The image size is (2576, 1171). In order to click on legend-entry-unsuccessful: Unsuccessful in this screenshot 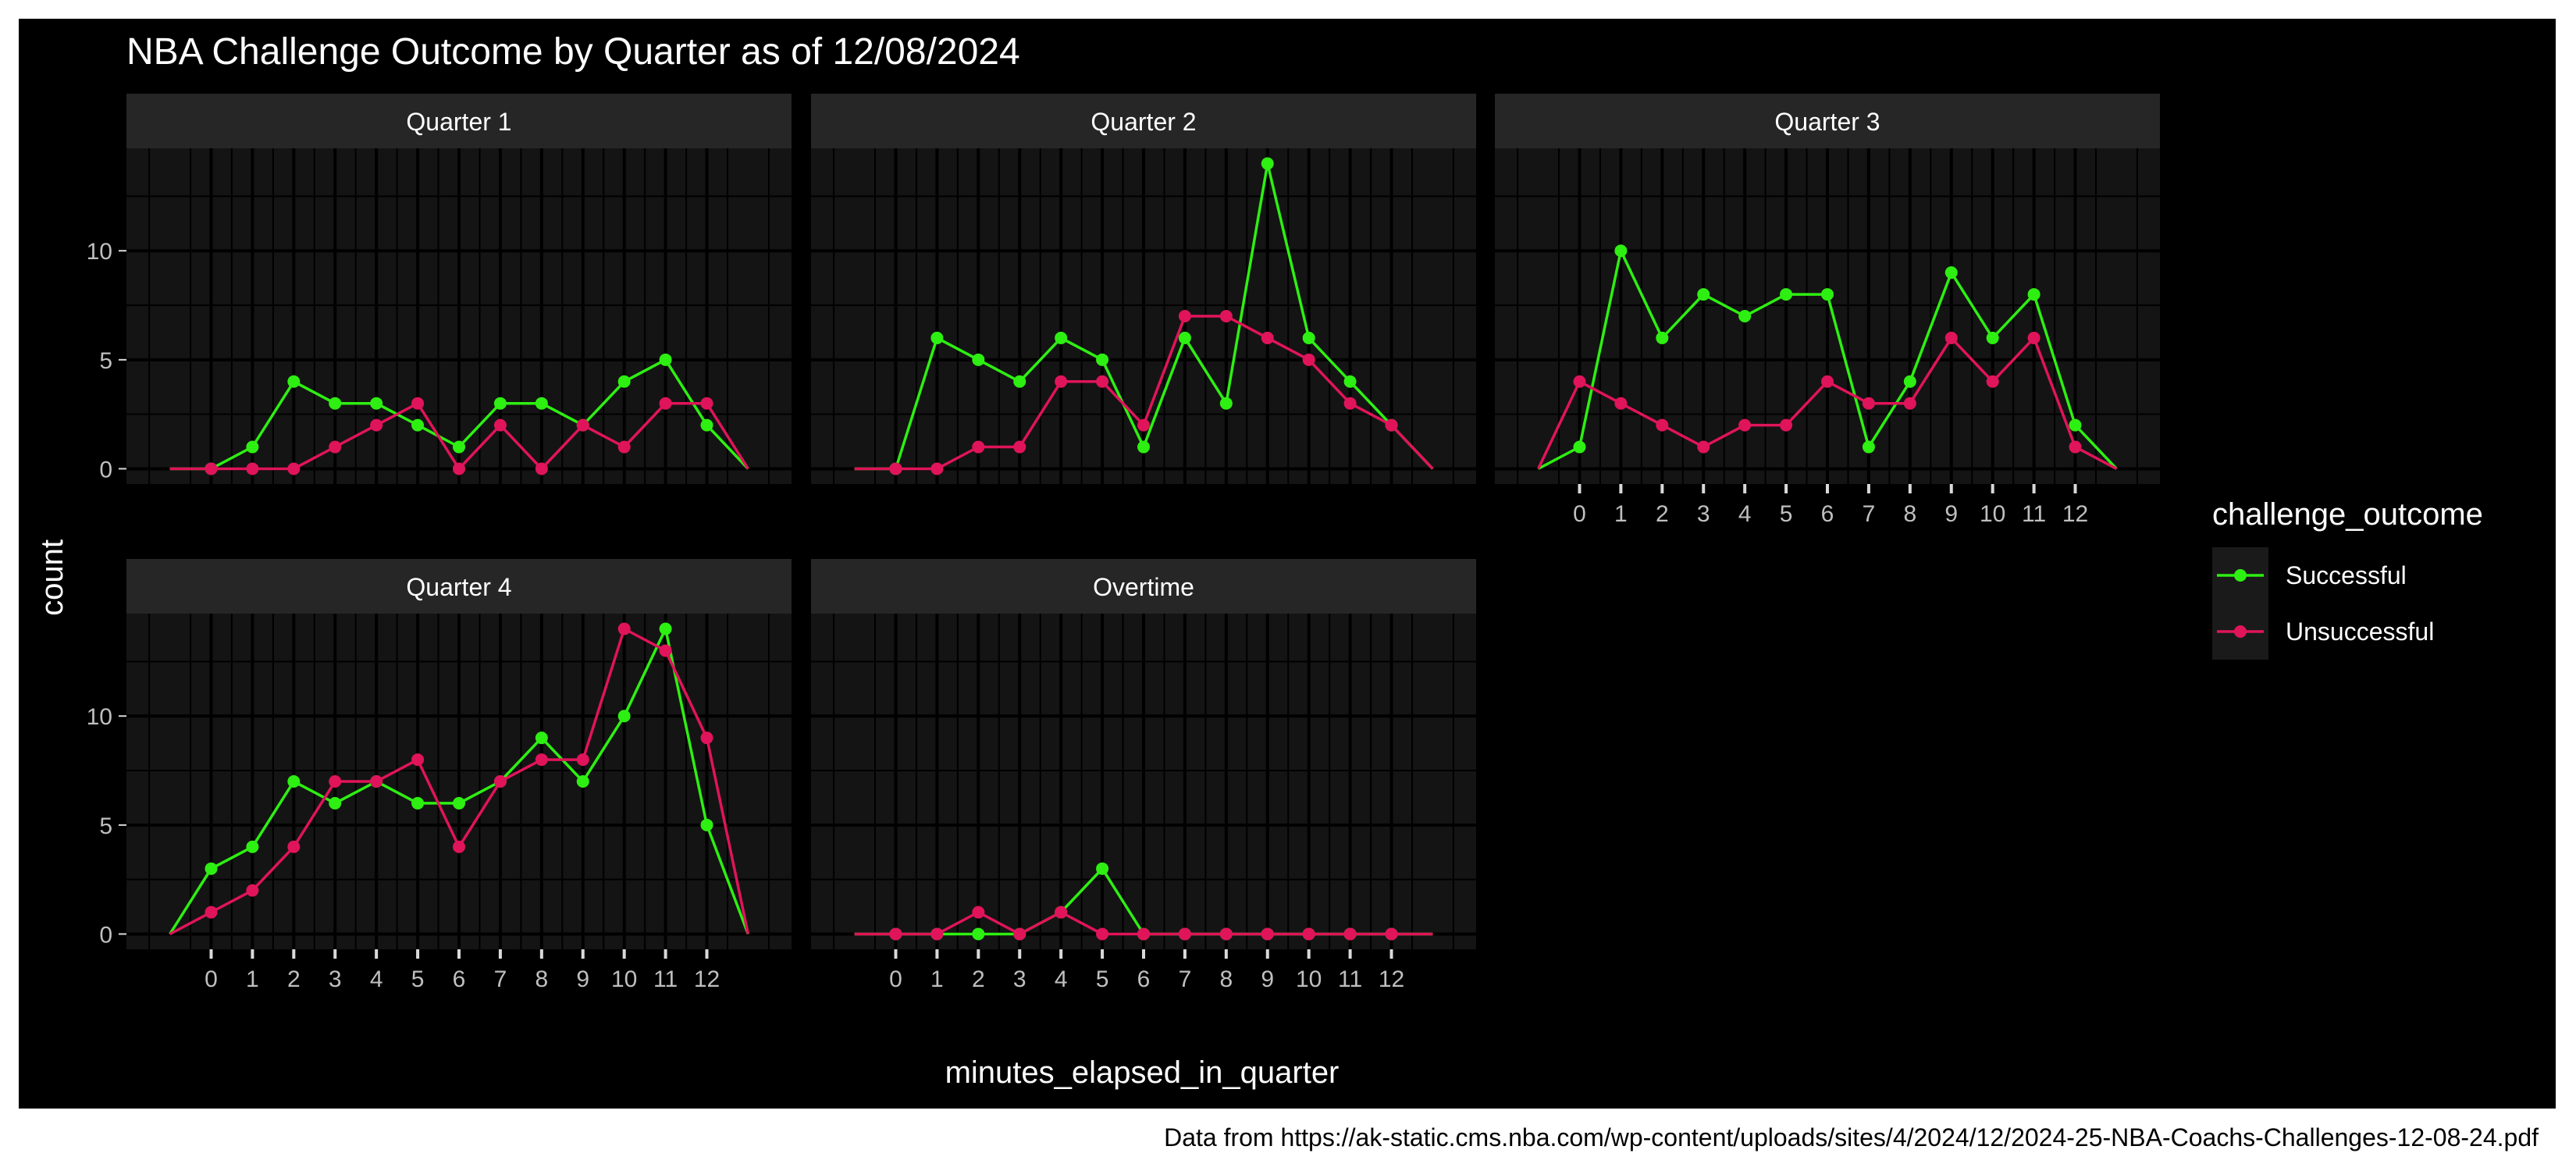, I will do `click(2325, 632)`.